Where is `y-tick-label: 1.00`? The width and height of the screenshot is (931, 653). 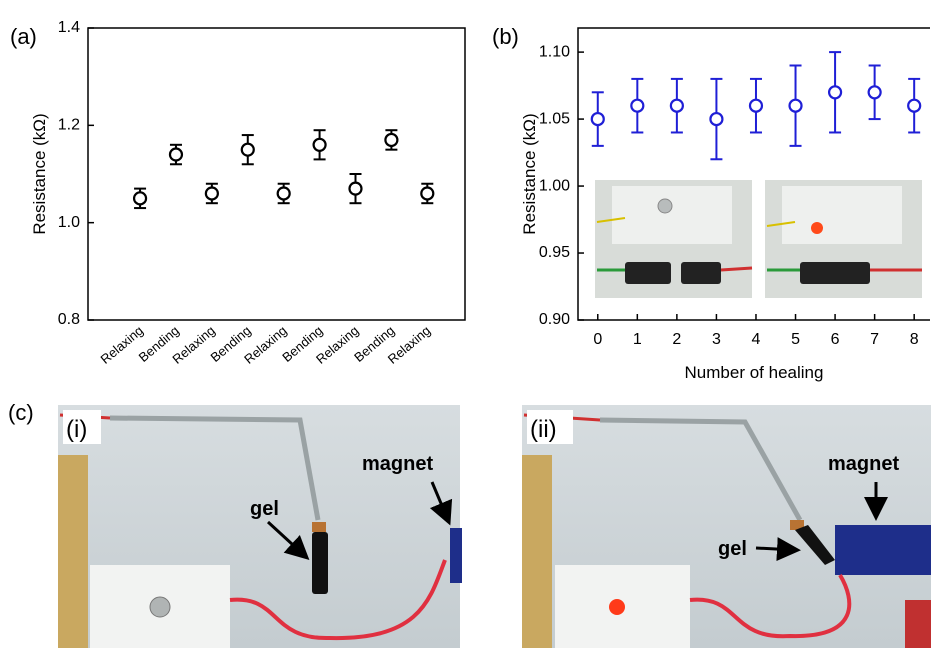
y-tick-label: 1.00 is located at coordinates (554, 185).